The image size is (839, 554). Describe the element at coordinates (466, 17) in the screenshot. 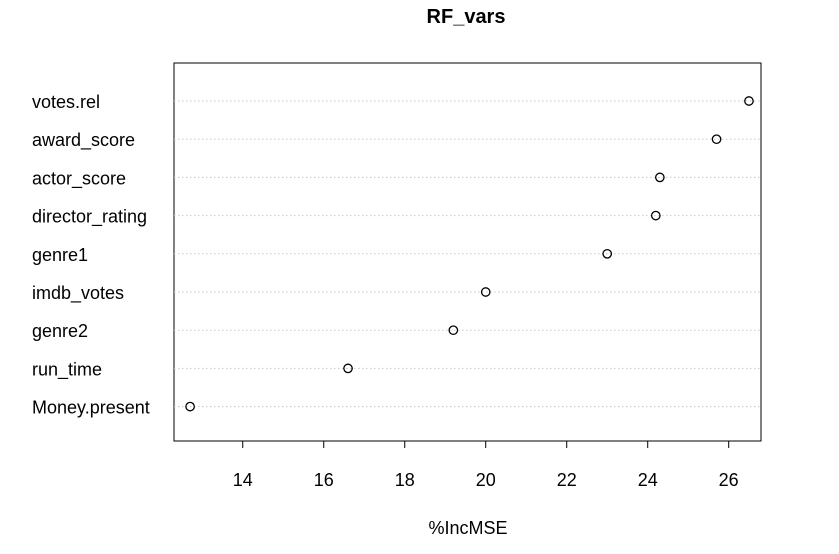

I see `chart-title: RF_vars` at that location.